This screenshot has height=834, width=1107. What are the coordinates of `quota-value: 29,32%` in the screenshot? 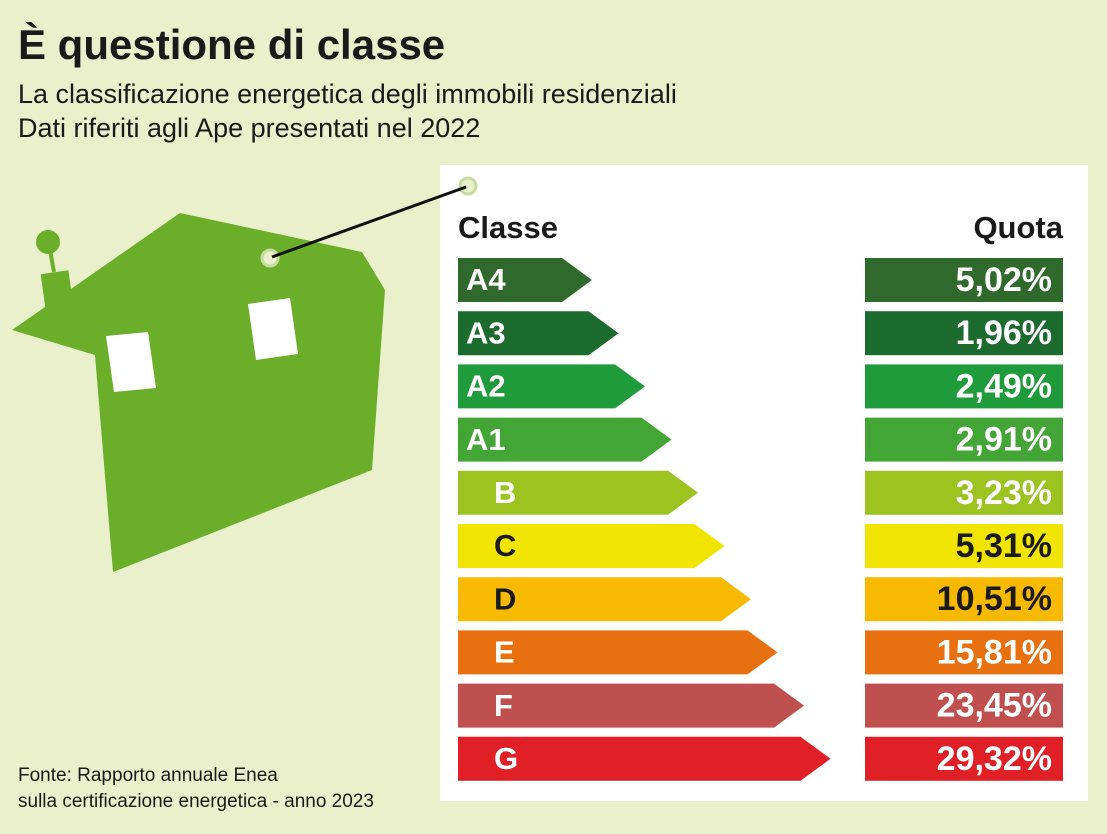 It's located at (994, 759).